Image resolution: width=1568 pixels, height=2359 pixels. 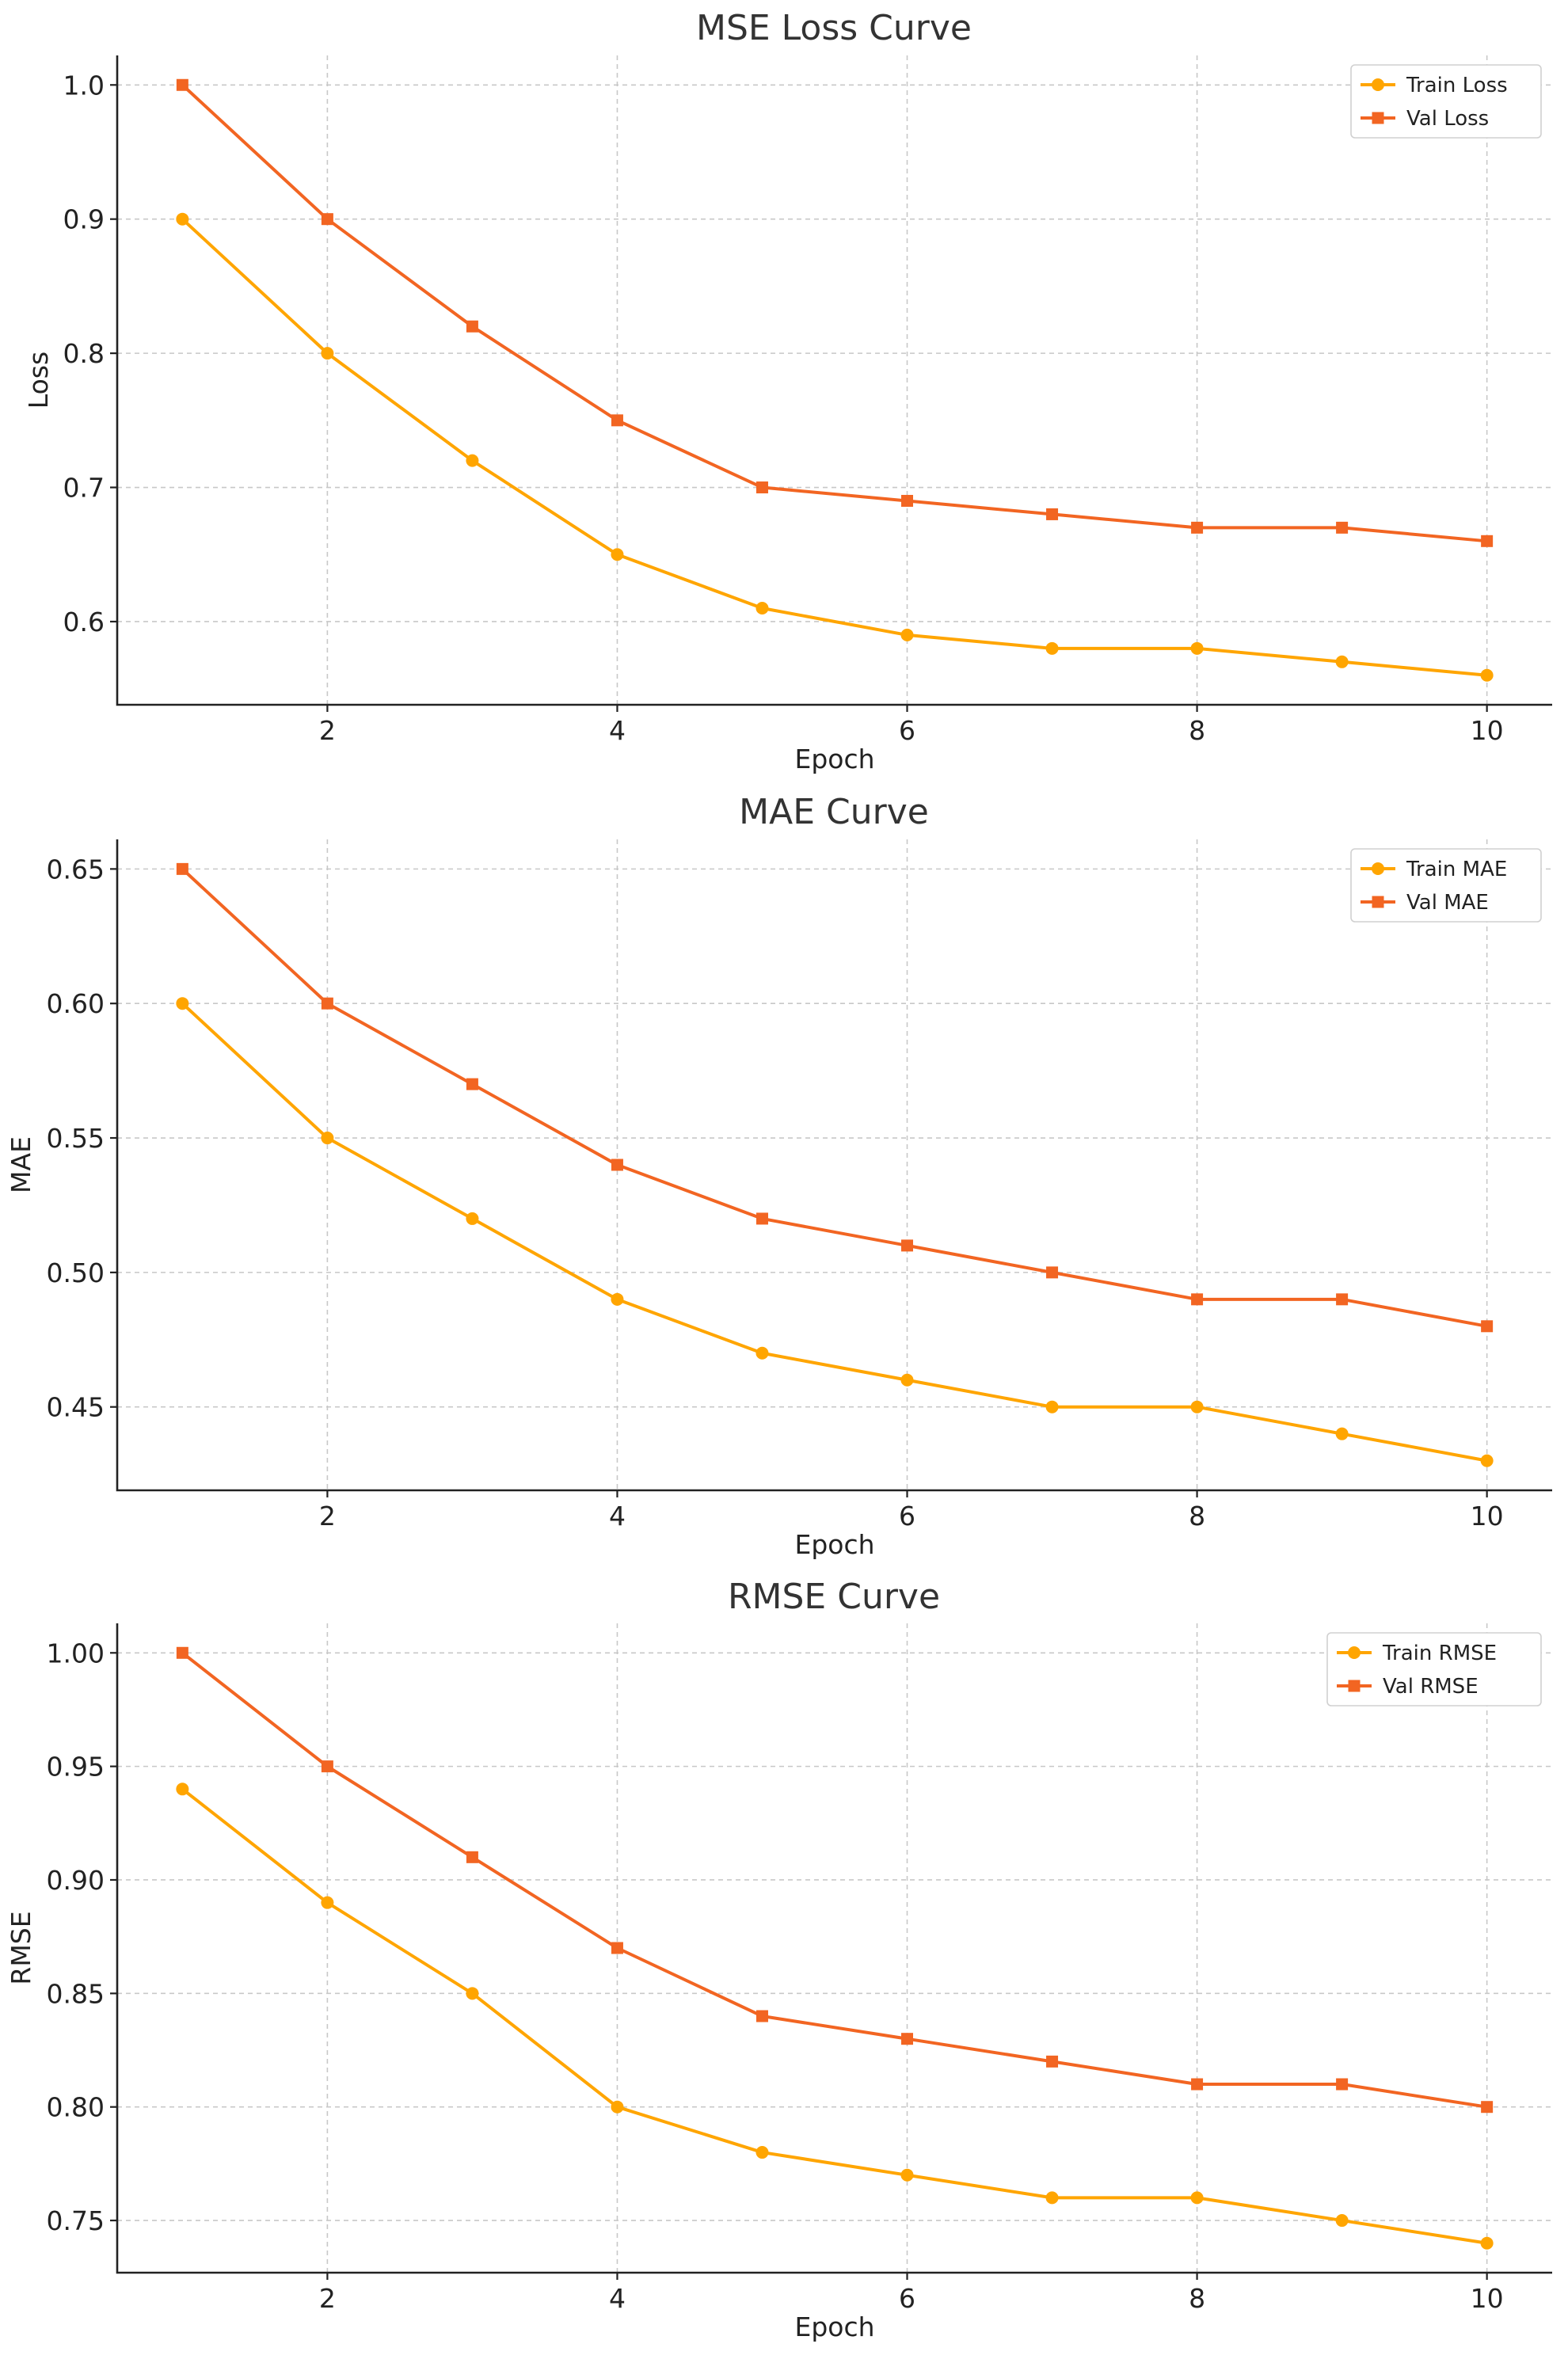 What do you see at coordinates (834, 1597) in the screenshot?
I see `chart-title: RMSE Curve` at bounding box center [834, 1597].